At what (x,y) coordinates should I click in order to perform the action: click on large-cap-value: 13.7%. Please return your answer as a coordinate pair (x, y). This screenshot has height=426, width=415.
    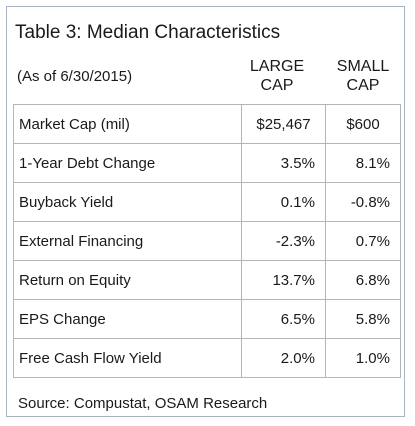
    Looking at the image, I should click on (283, 280).